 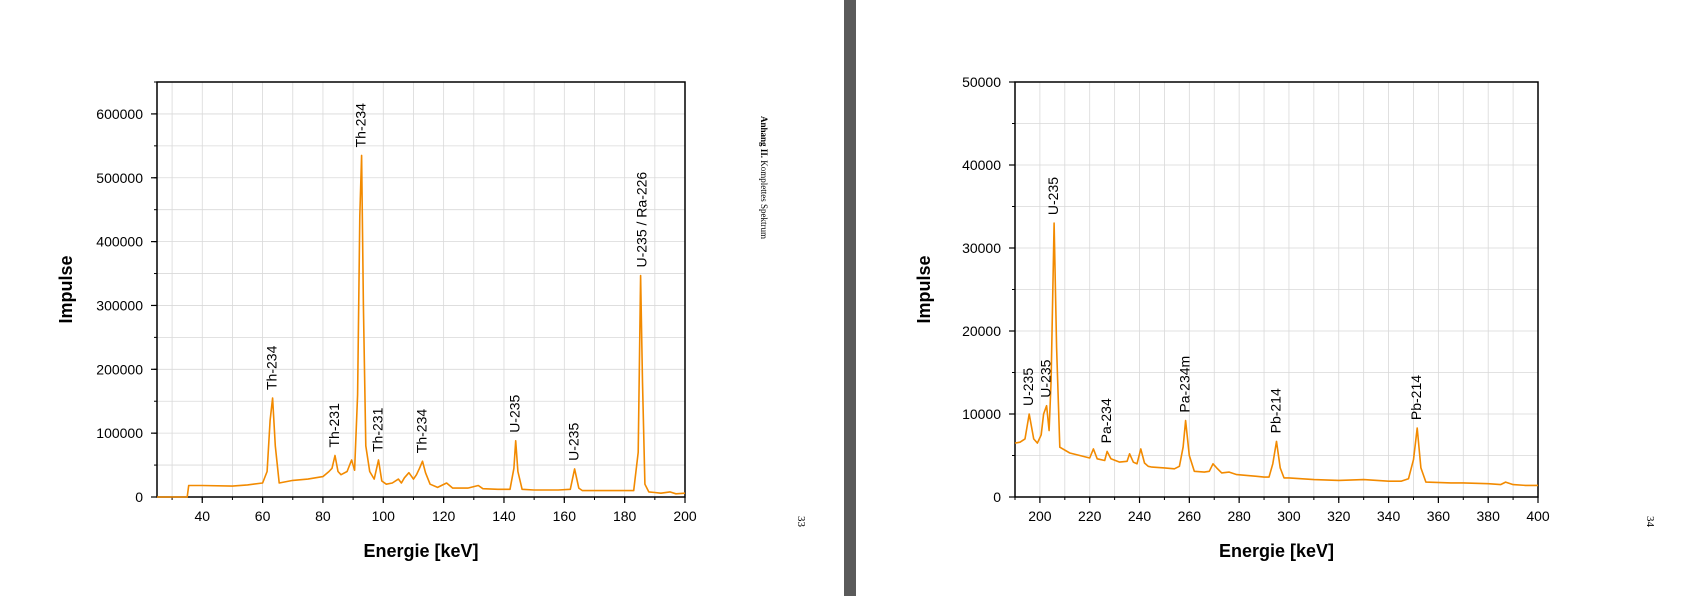 I want to click on x-tick-label: 400, so click(x=1538, y=516).